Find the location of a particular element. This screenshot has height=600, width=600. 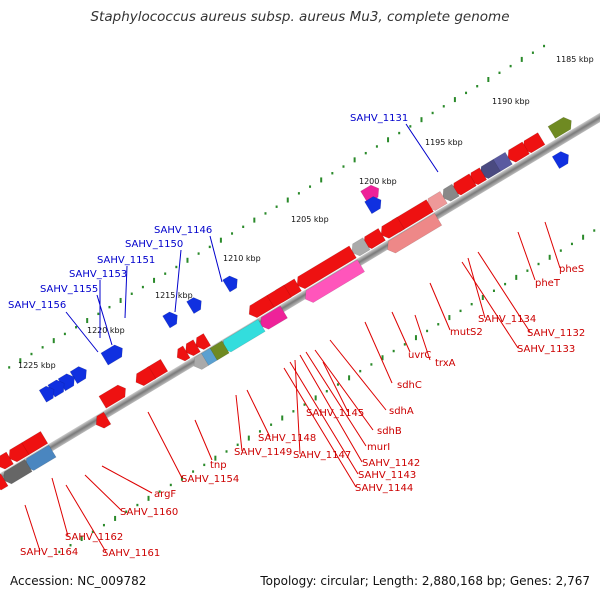

gene-label-forward: SAHV_1151 is located at coordinates (126, 260).